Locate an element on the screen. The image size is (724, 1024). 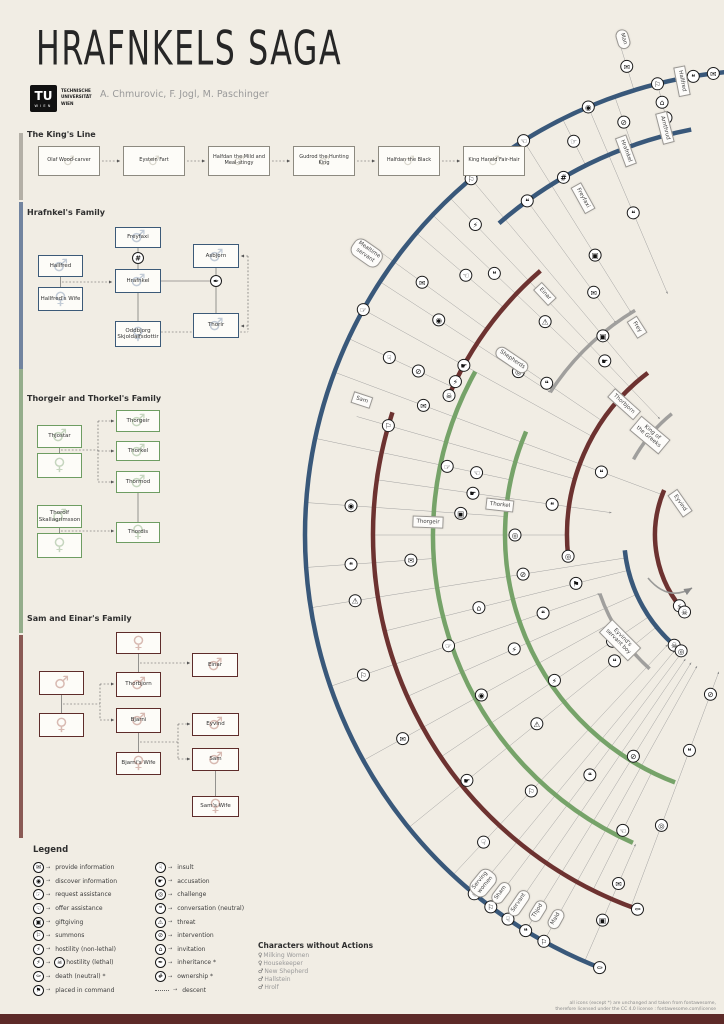
action-icon-invitation: ⌂ is located at coordinates (479, 608).